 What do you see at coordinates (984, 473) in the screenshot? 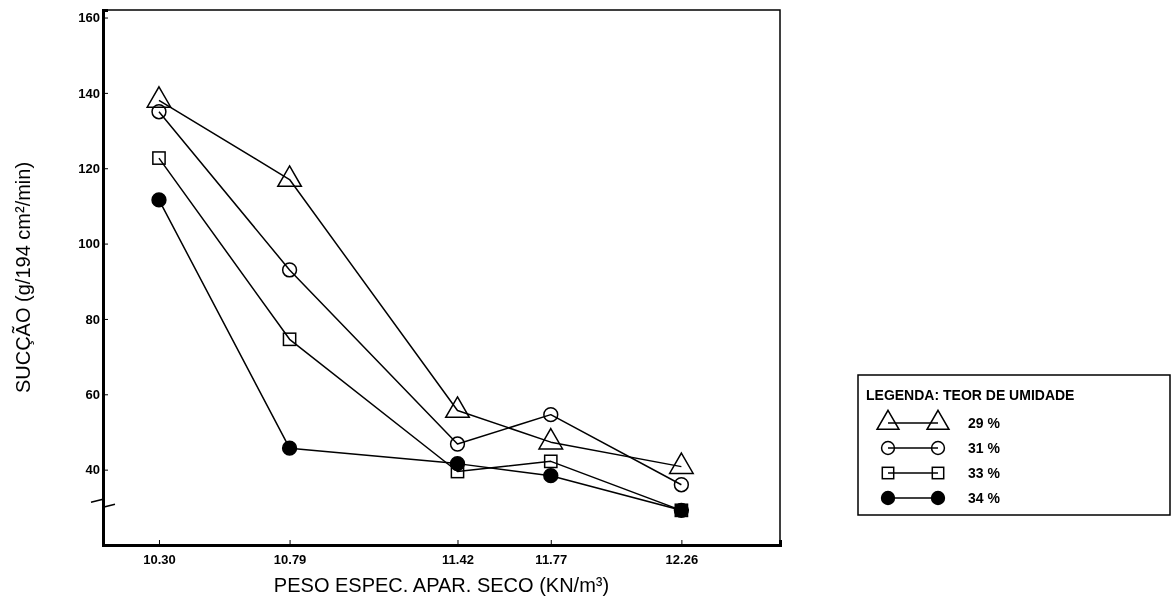
I see `legend-label: 33 %` at bounding box center [984, 473].